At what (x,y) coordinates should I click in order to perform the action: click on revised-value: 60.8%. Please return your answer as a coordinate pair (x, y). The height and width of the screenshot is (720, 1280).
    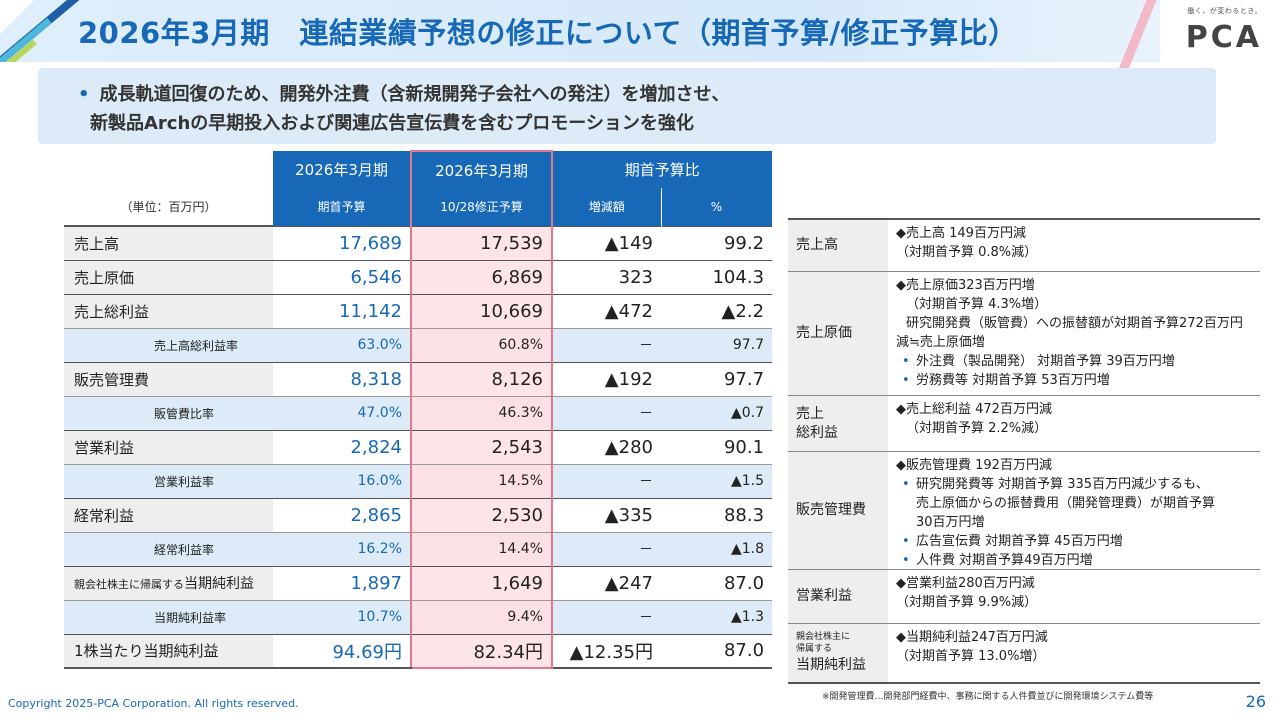
    Looking at the image, I should click on (481, 344).